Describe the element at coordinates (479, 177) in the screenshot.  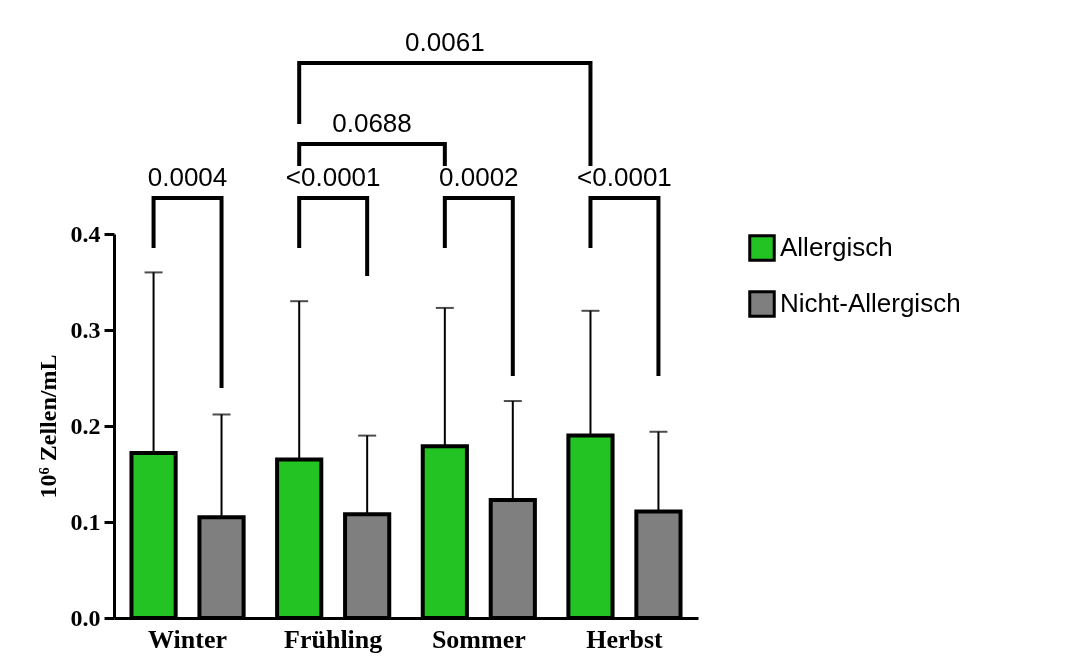
I see `text: 0.0002` at that location.